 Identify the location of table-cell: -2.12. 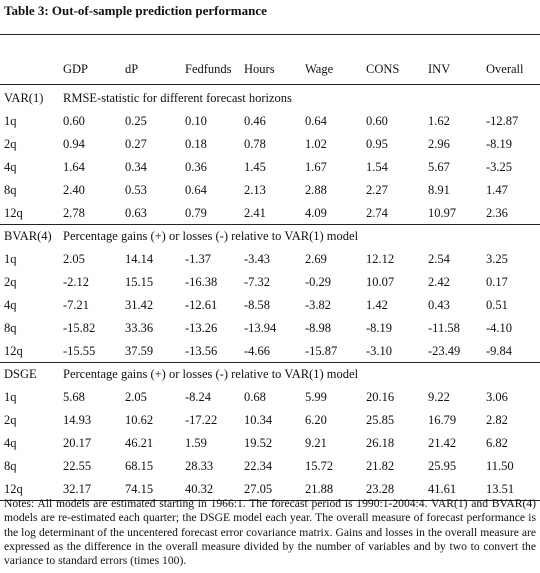
(76, 282).